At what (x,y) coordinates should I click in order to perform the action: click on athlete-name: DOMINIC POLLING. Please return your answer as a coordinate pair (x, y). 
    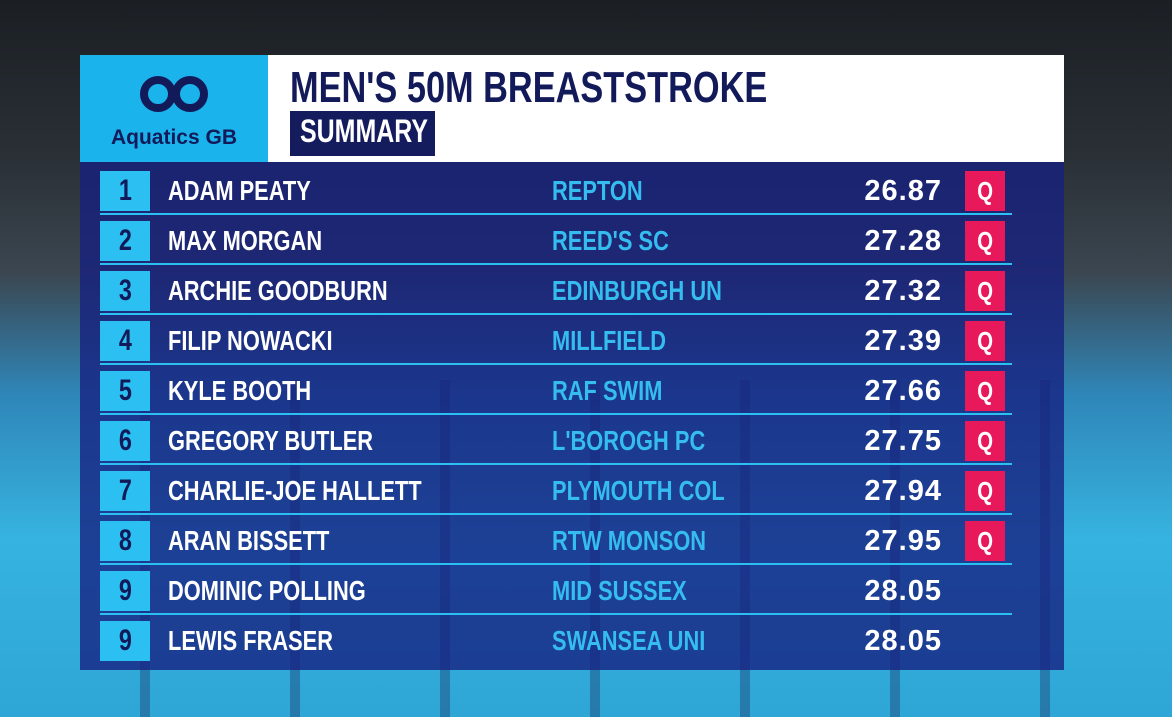
    Looking at the image, I should click on (295, 591).